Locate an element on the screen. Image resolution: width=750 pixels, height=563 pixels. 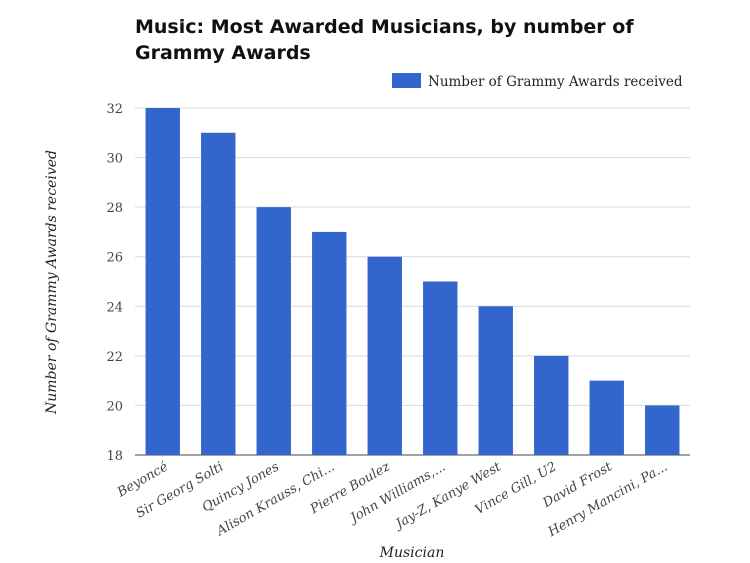
y-axis-title: Number of Grammy Awards received is located at coordinates (52, 282).